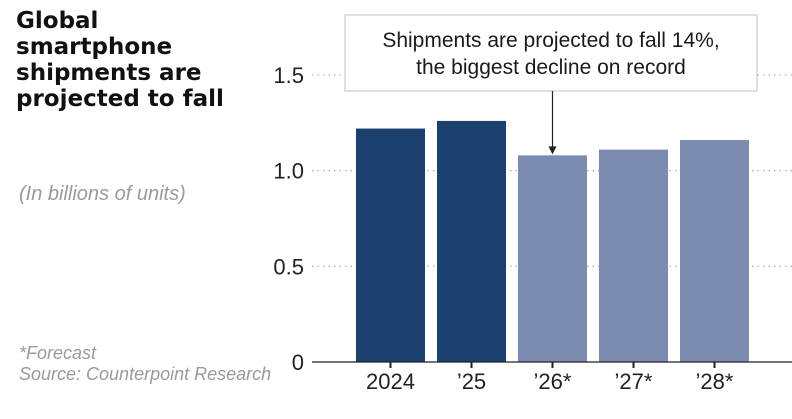 The width and height of the screenshot is (792, 419). What do you see at coordinates (288, 75) in the screenshot?
I see `y-tick-label: 1.5` at bounding box center [288, 75].